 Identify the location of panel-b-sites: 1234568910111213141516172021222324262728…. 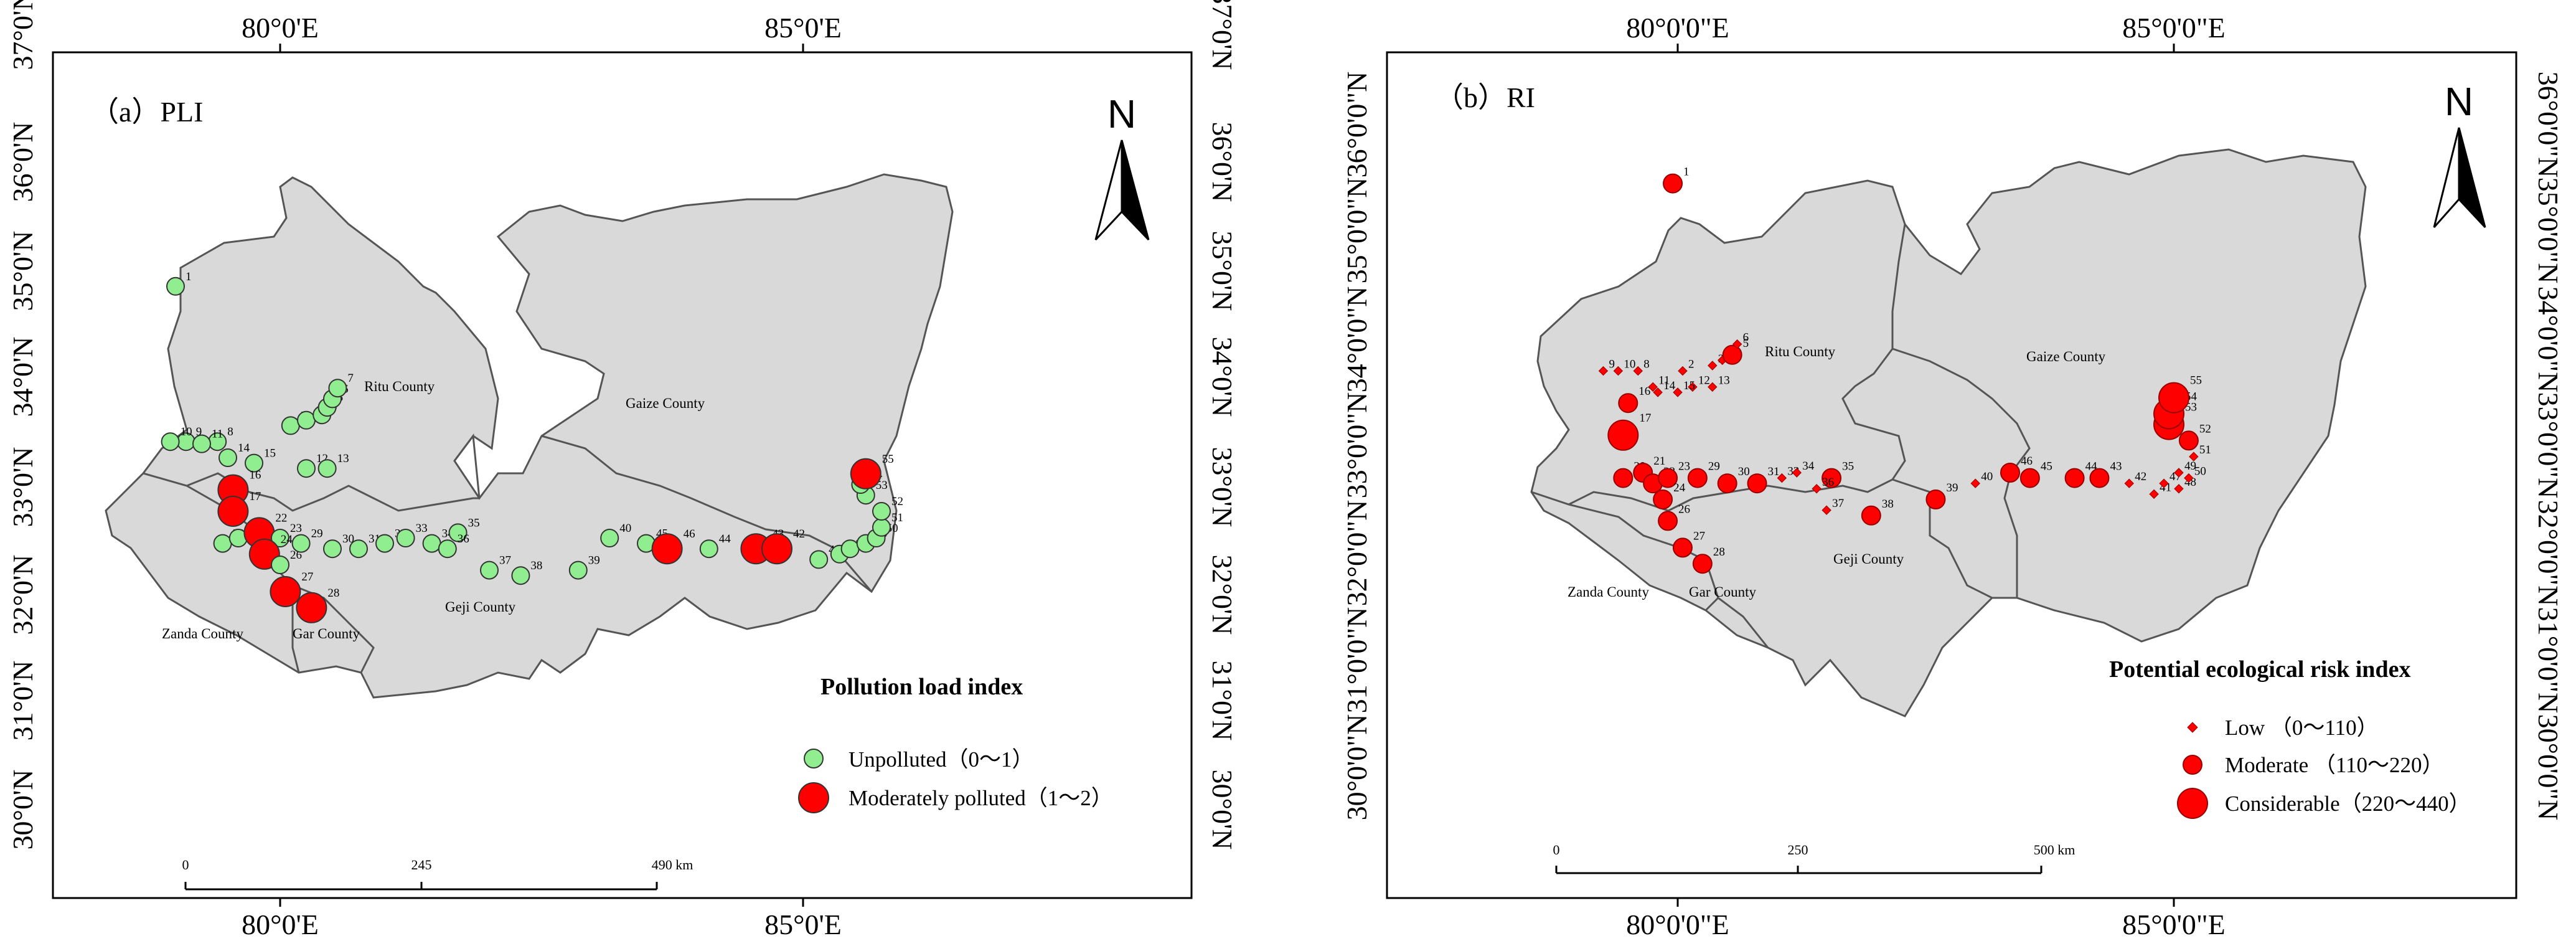
(1904, 370).